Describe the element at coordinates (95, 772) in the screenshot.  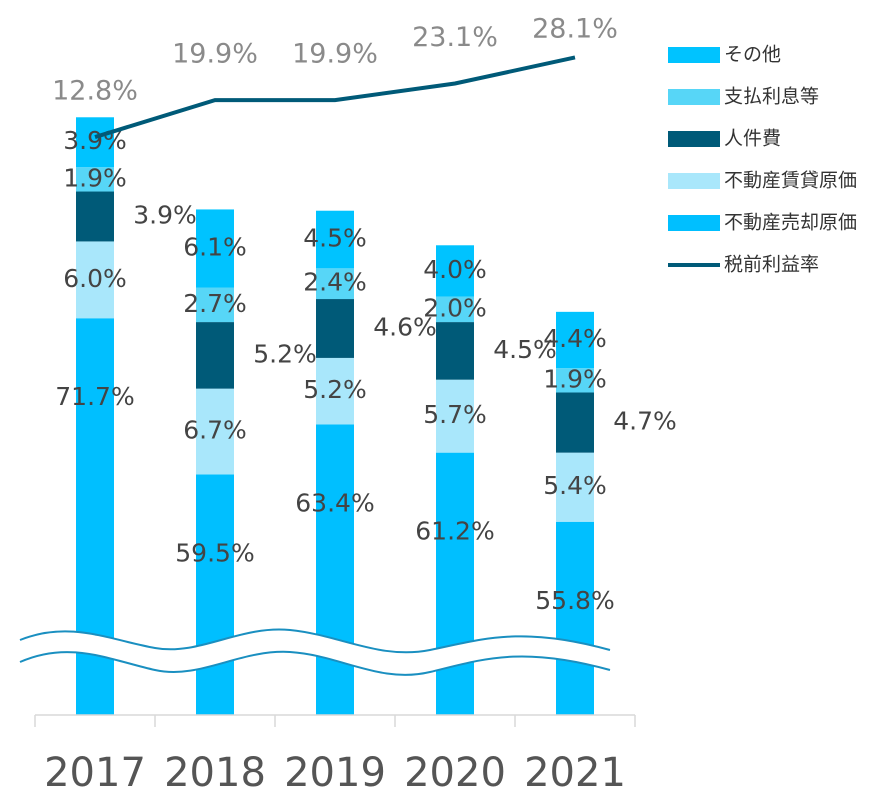
I see `x-tick-label: 2017` at that location.